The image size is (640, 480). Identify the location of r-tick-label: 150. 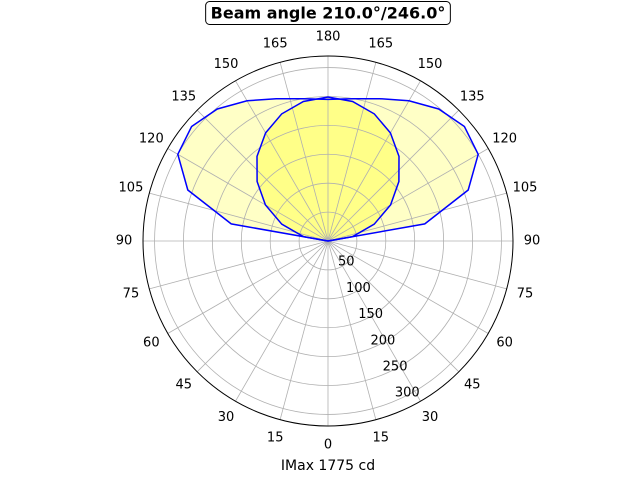
(370, 314).